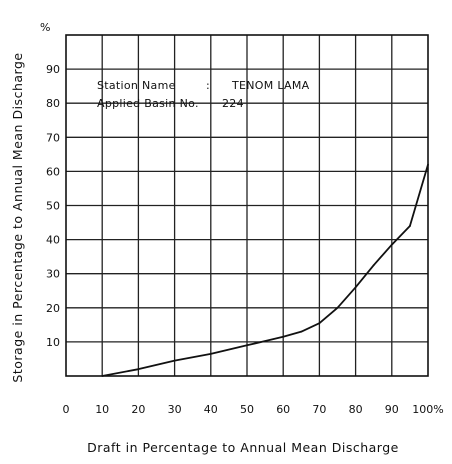  What do you see at coordinates (319, 409) in the screenshot?
I see `x-tick-label: 70` at bounding box center [319, 409].